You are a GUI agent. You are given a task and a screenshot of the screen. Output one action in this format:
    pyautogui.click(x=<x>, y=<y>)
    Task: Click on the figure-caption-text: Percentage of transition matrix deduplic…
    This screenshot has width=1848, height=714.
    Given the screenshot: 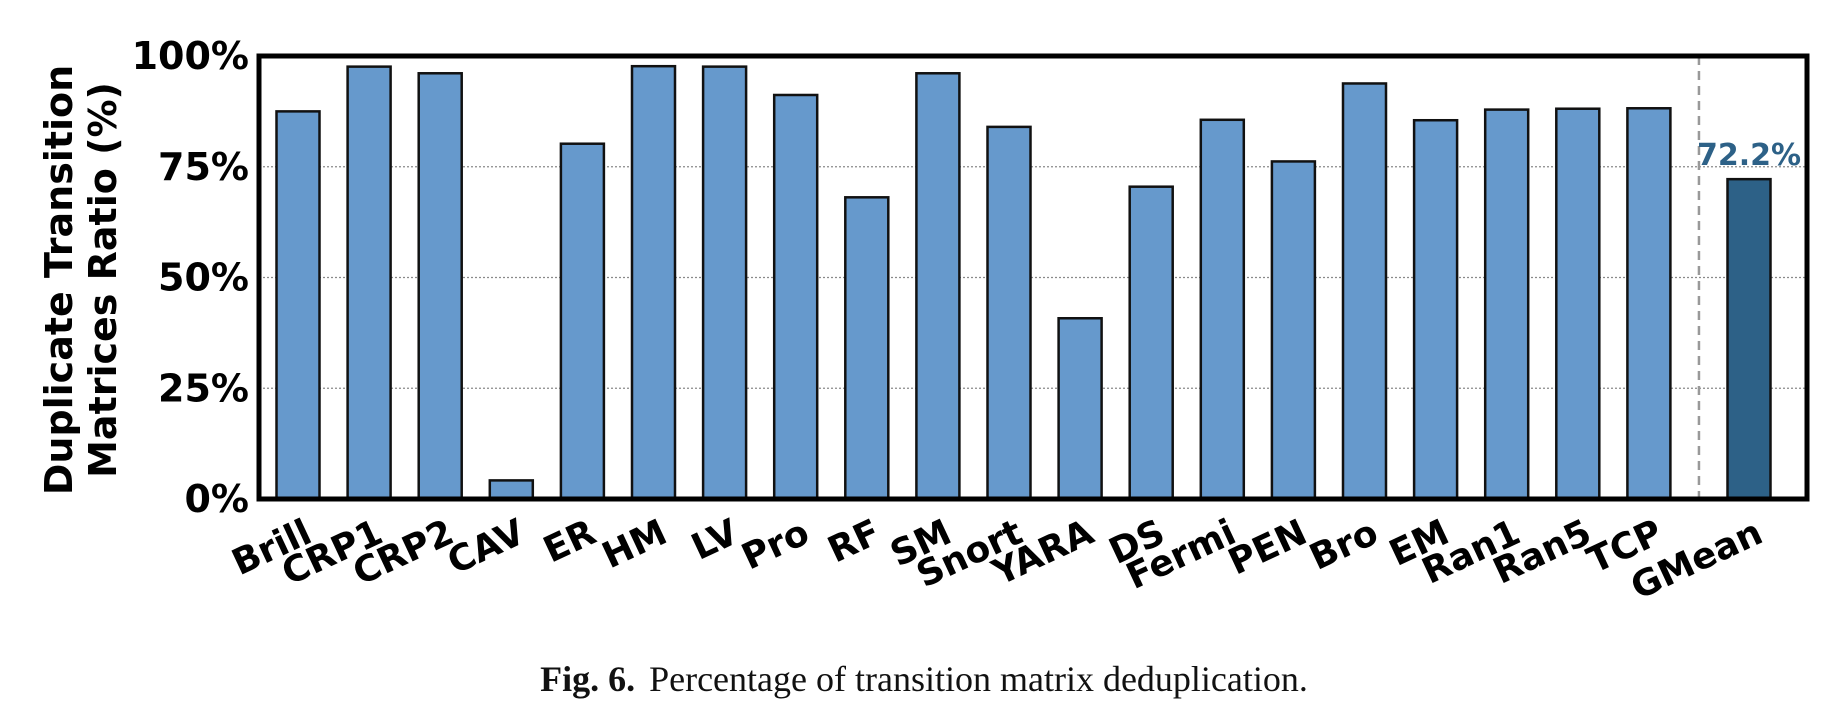 What is the action you would take?
    pyautogui.click(x=978, y=679)
    